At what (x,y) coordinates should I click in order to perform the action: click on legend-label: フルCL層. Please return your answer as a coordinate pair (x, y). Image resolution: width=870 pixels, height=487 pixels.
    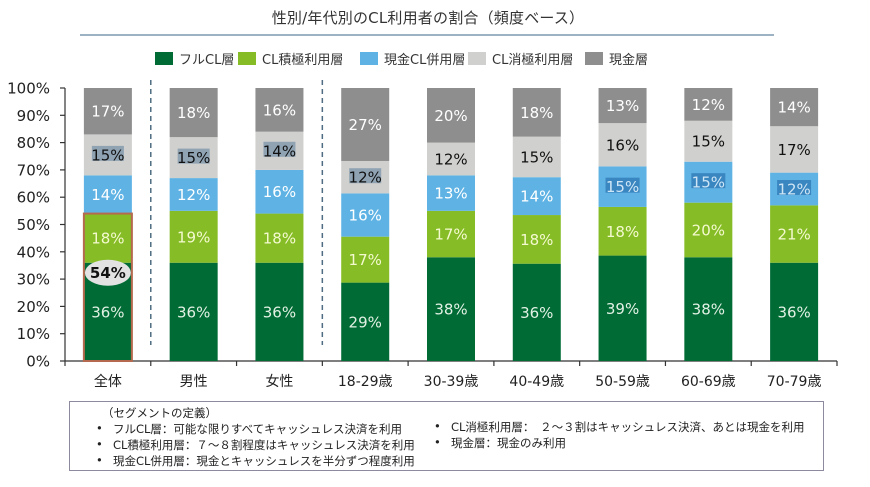
    Looking at the image, I should click on (207, 60).